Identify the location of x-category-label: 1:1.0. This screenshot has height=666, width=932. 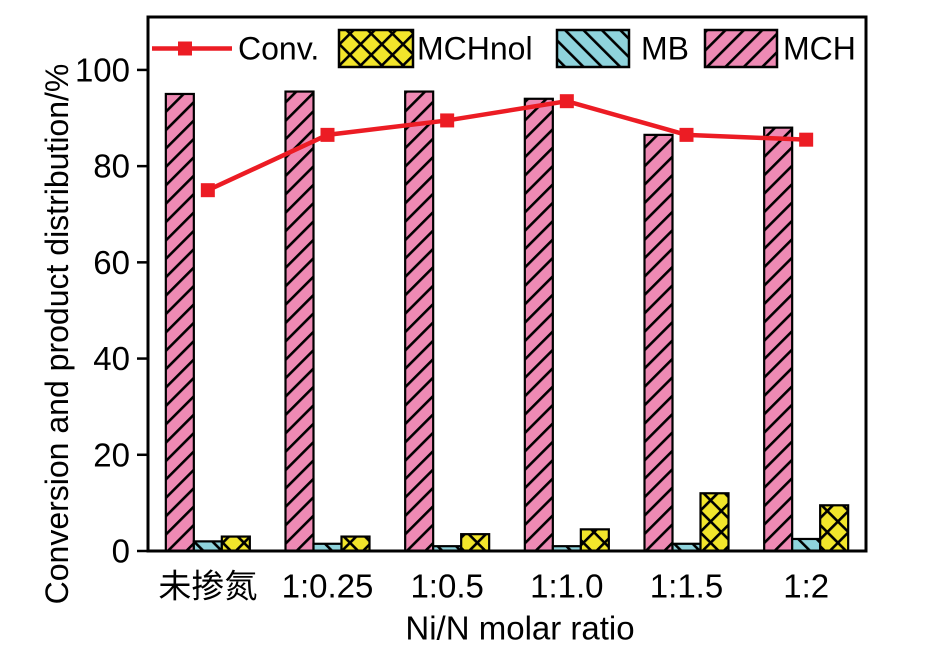
(566, 586).